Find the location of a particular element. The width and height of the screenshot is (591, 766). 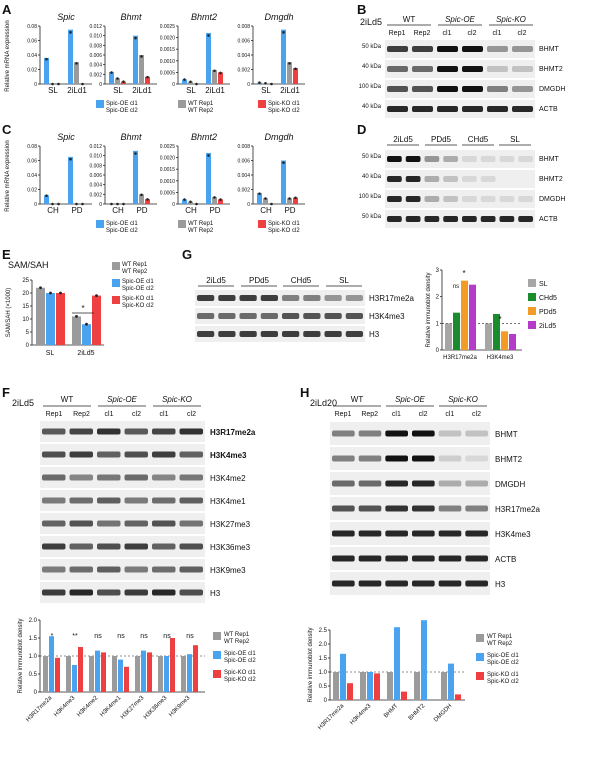

b-marker: 100 kDa is located at coordinates (370, 87).